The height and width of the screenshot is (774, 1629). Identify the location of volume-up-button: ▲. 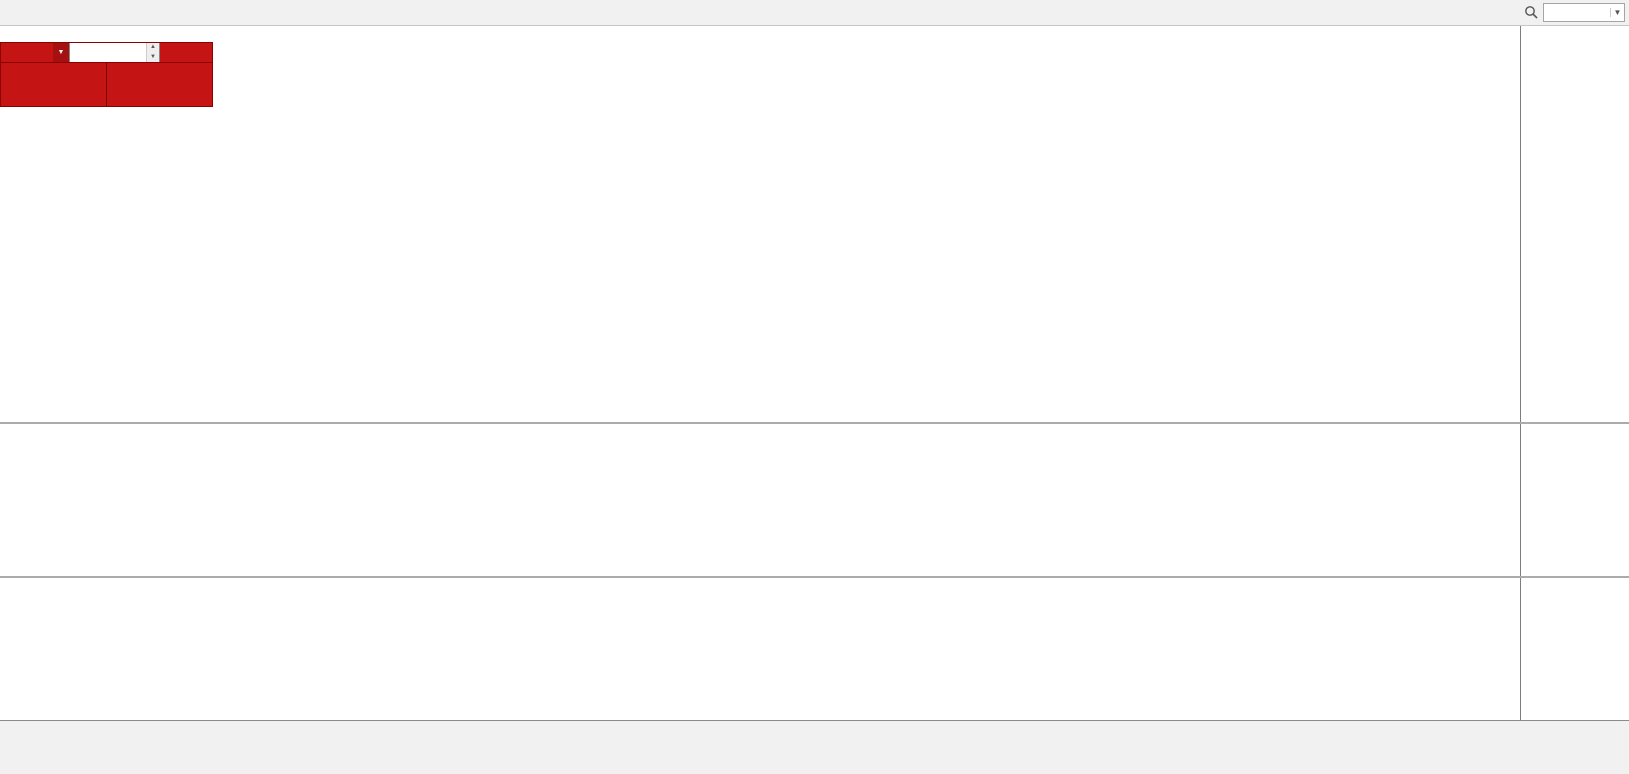
(153, 48).